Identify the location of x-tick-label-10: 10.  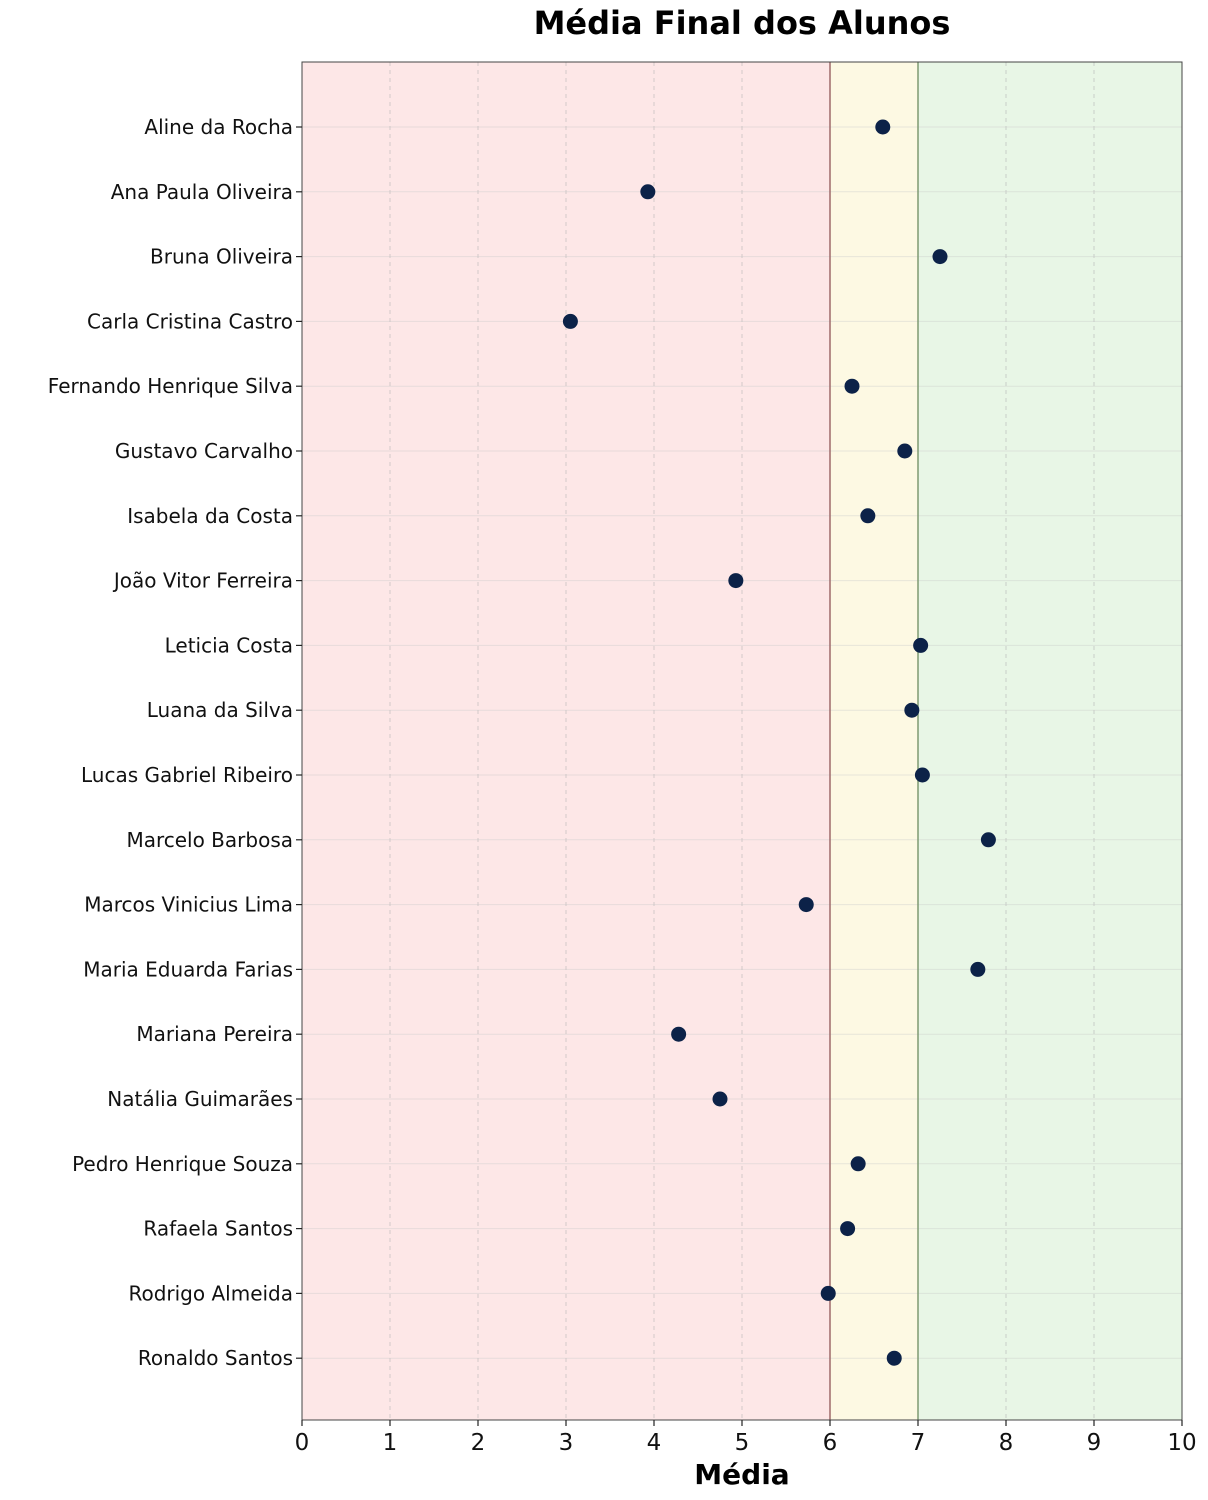
(1181, 1443).